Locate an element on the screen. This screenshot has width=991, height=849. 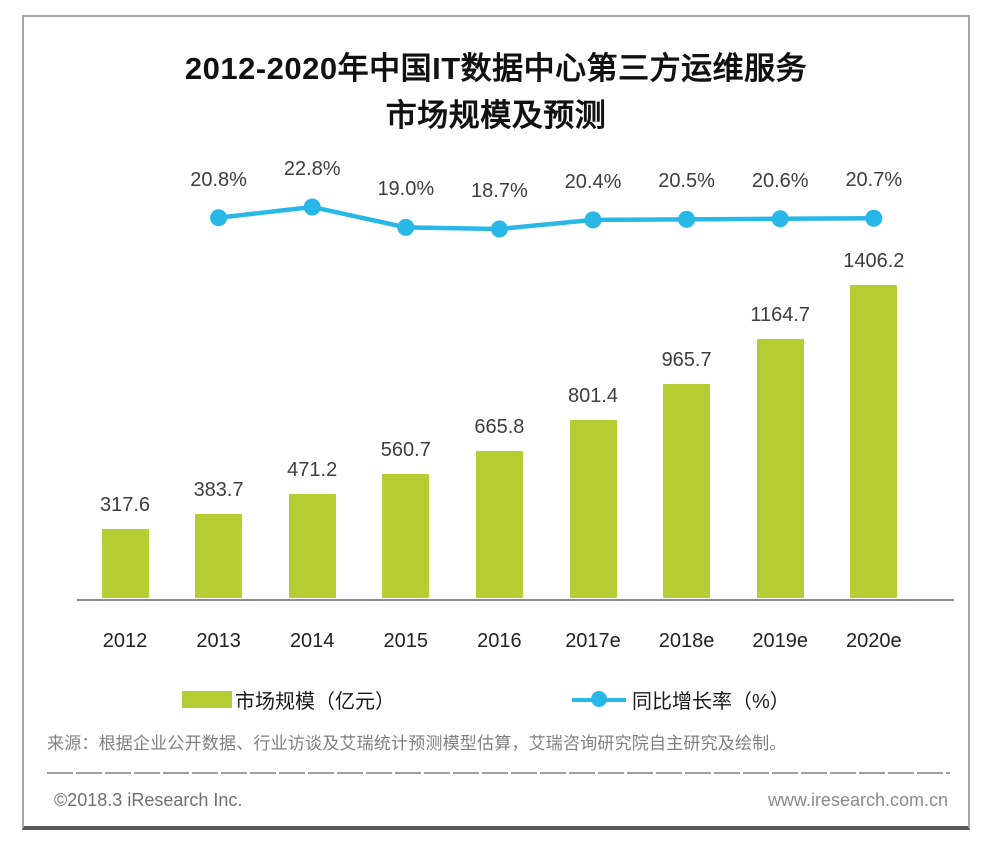
growth-point-2015 is located at coordinates (406, 227).